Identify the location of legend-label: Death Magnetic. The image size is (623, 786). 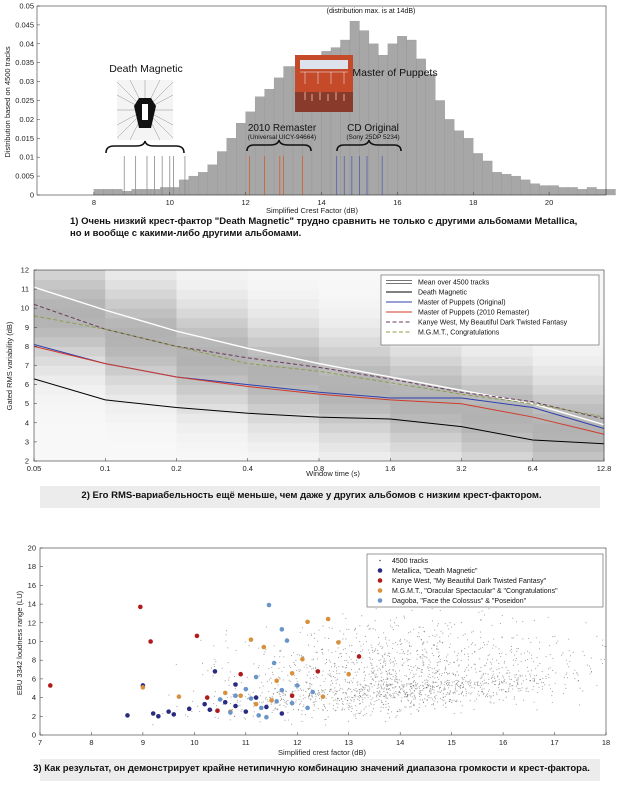
(443, 293).